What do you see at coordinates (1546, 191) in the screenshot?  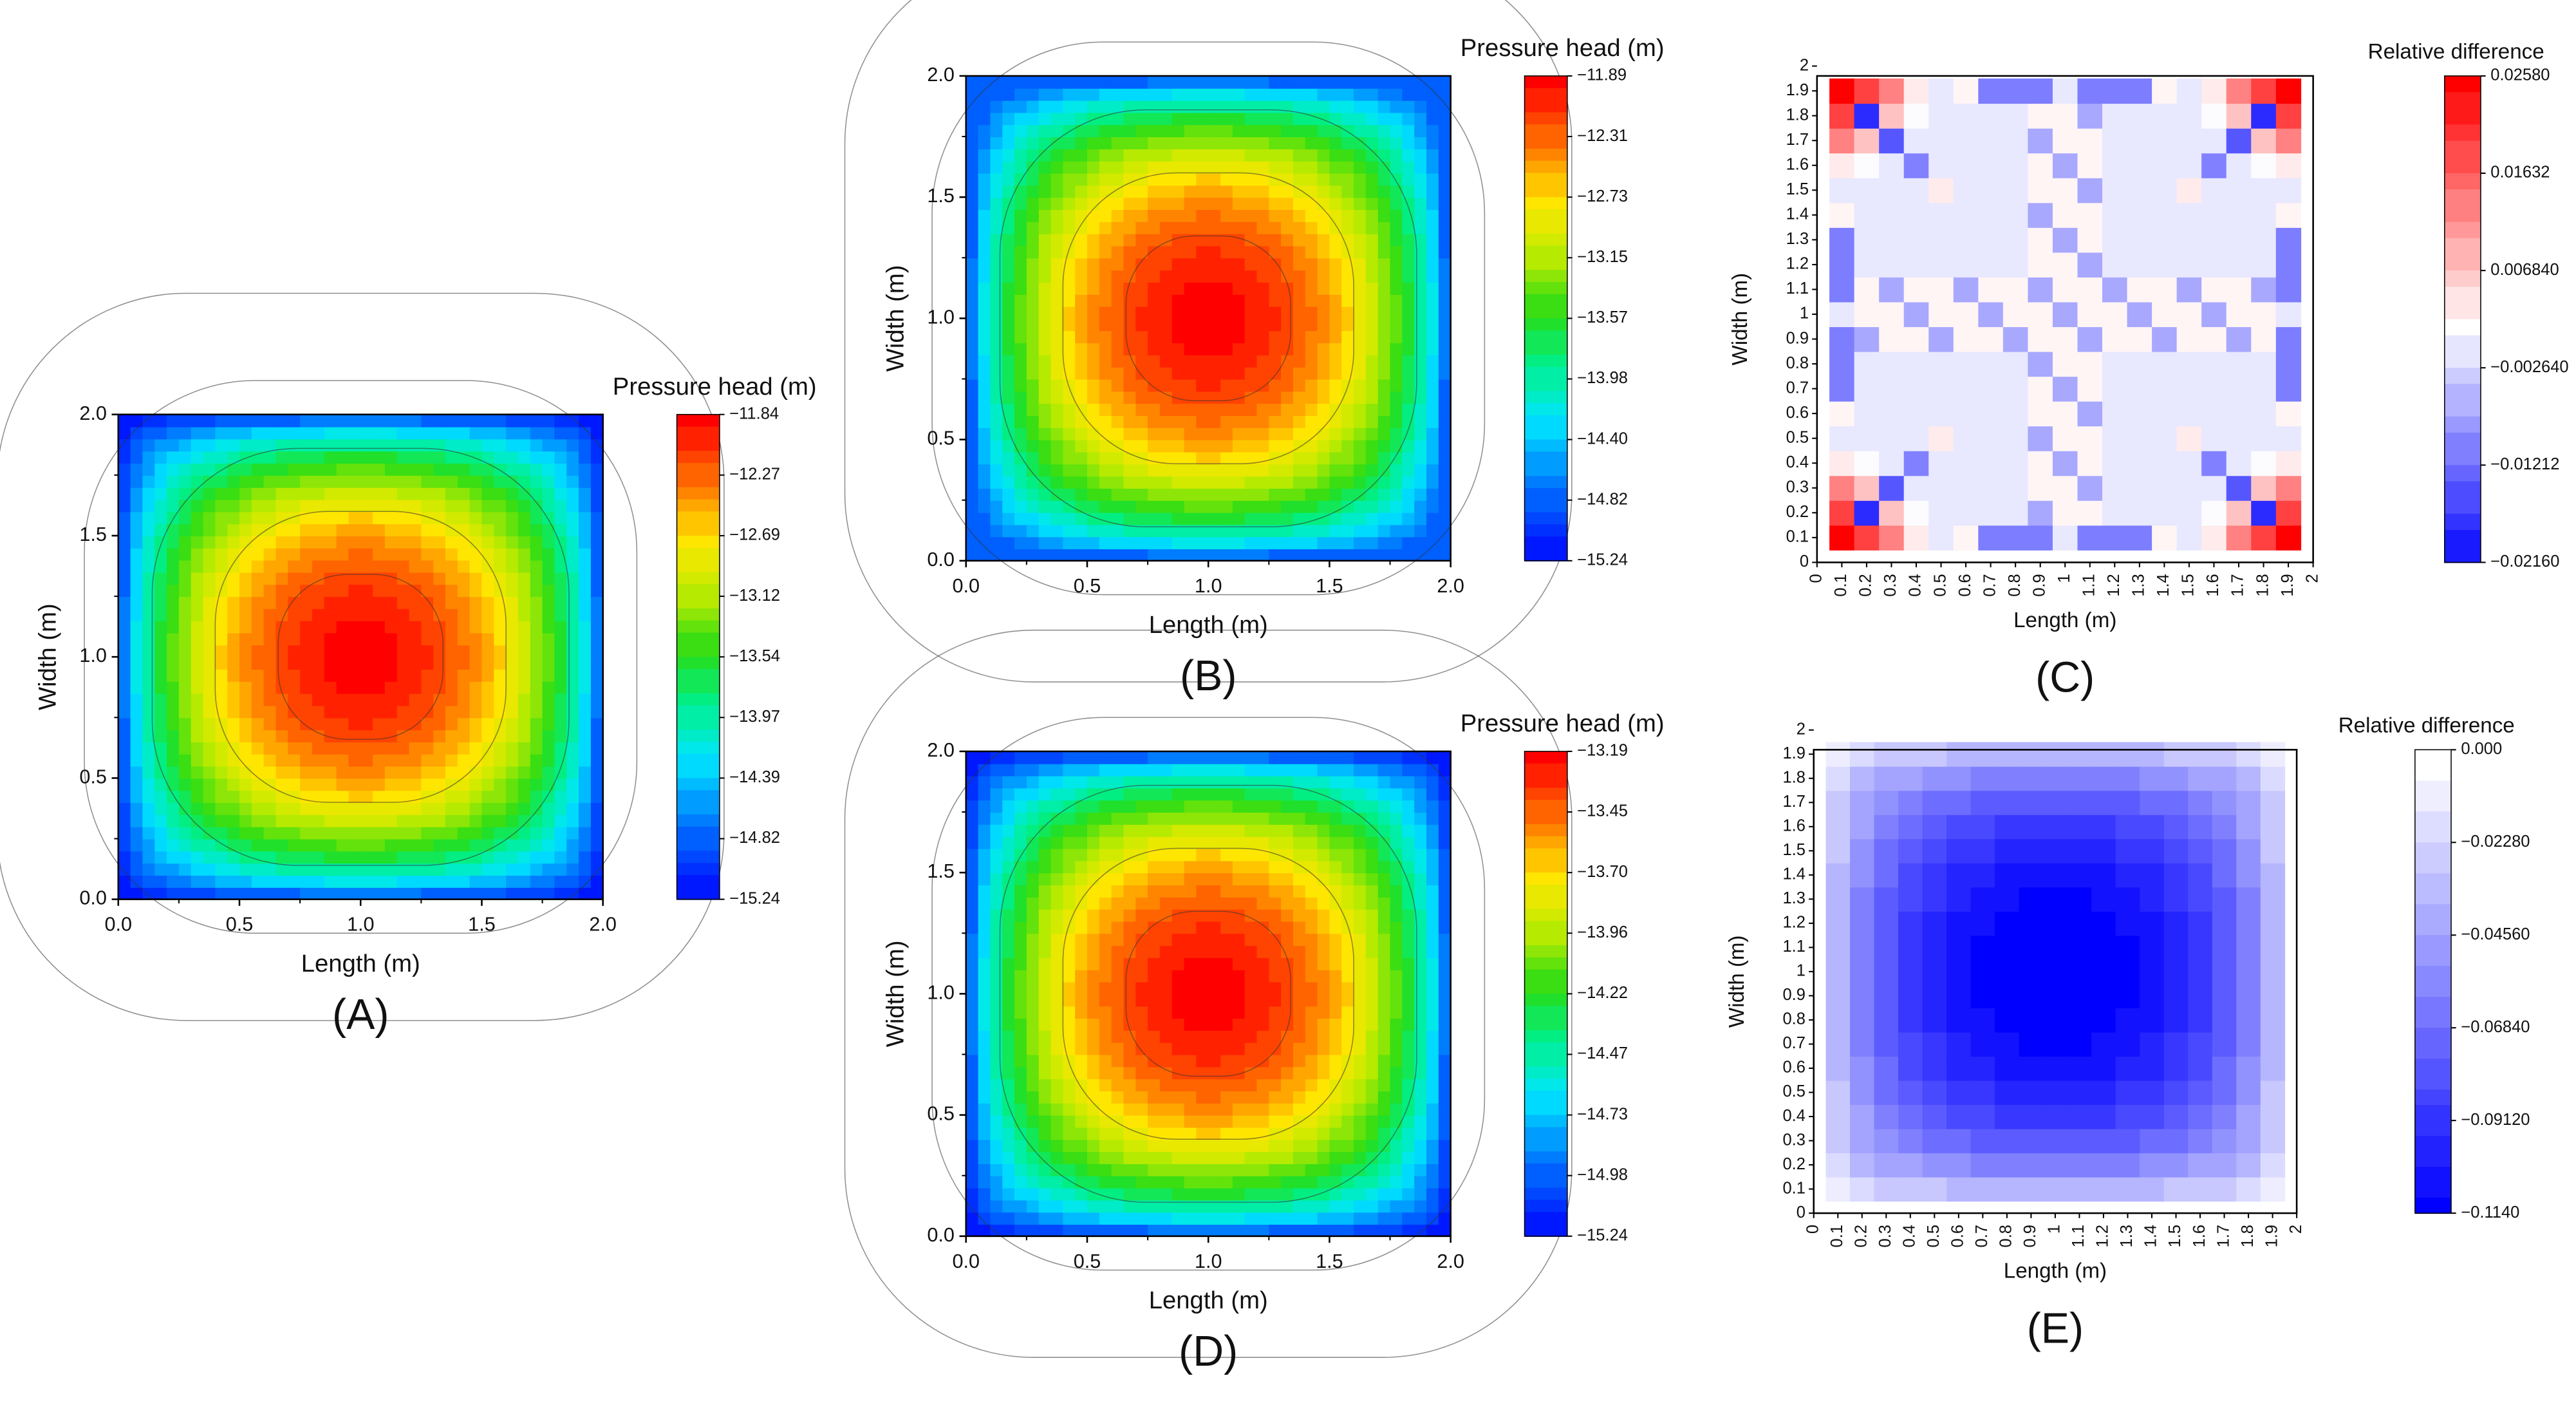 I see `colorbar-segment` at bounding box center [1546, 191].